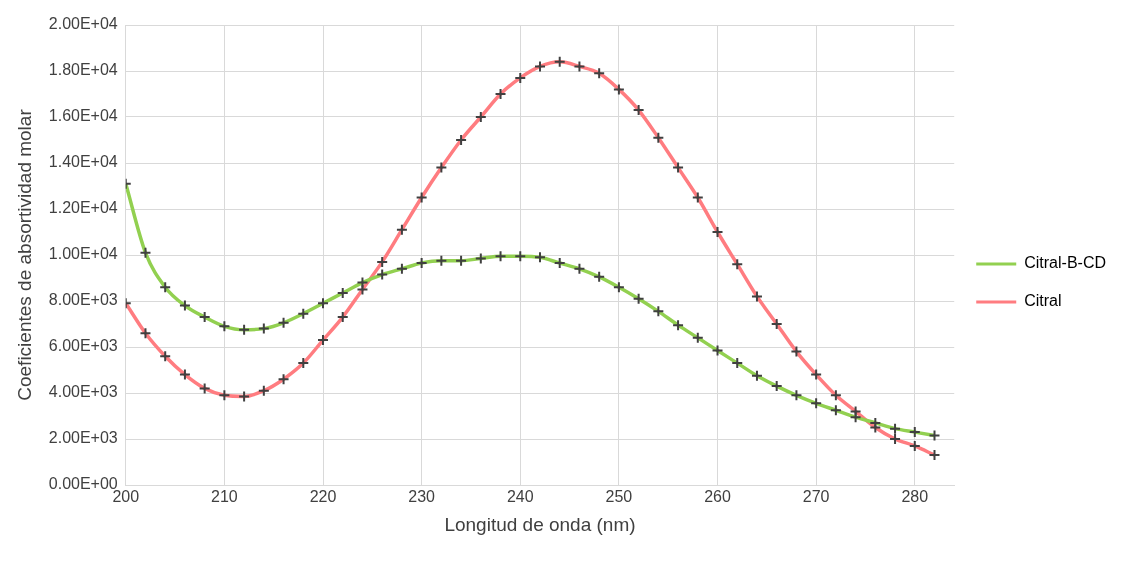 The width and height of the screenshot is (1140, 561). What do you see at coordinates (24, 254) in the screenshot?
I see `y-axis-title: Coeficientes de absortividad molar` at bounding box center [24, 254].